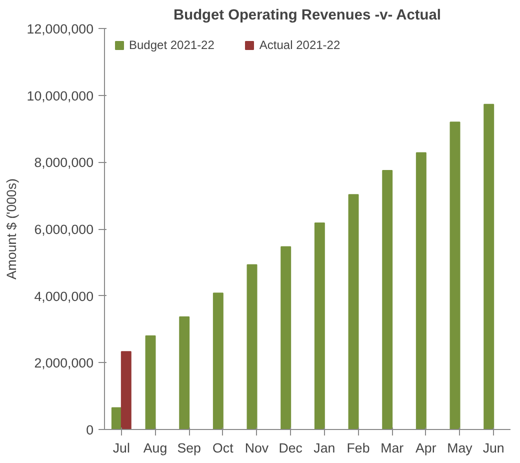 The height and width of the screenshot is (463, 520). What do you see at coordinates (60, 29) in the screenshot?
I see `y-tick-label: 12,000,000` at bounding box center [60, 29].